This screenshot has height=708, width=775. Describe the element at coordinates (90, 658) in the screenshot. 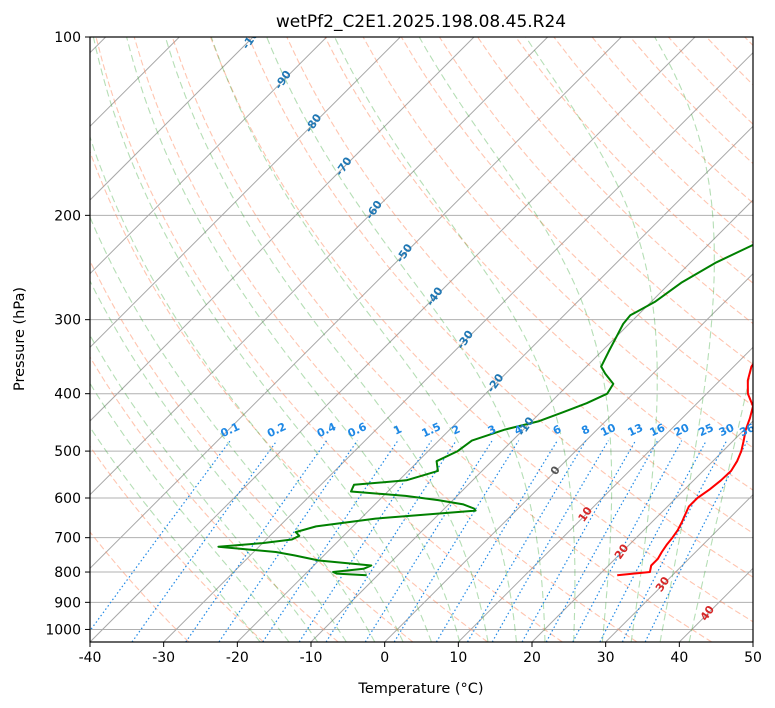

I see `x-tick-label: -40` at that location.